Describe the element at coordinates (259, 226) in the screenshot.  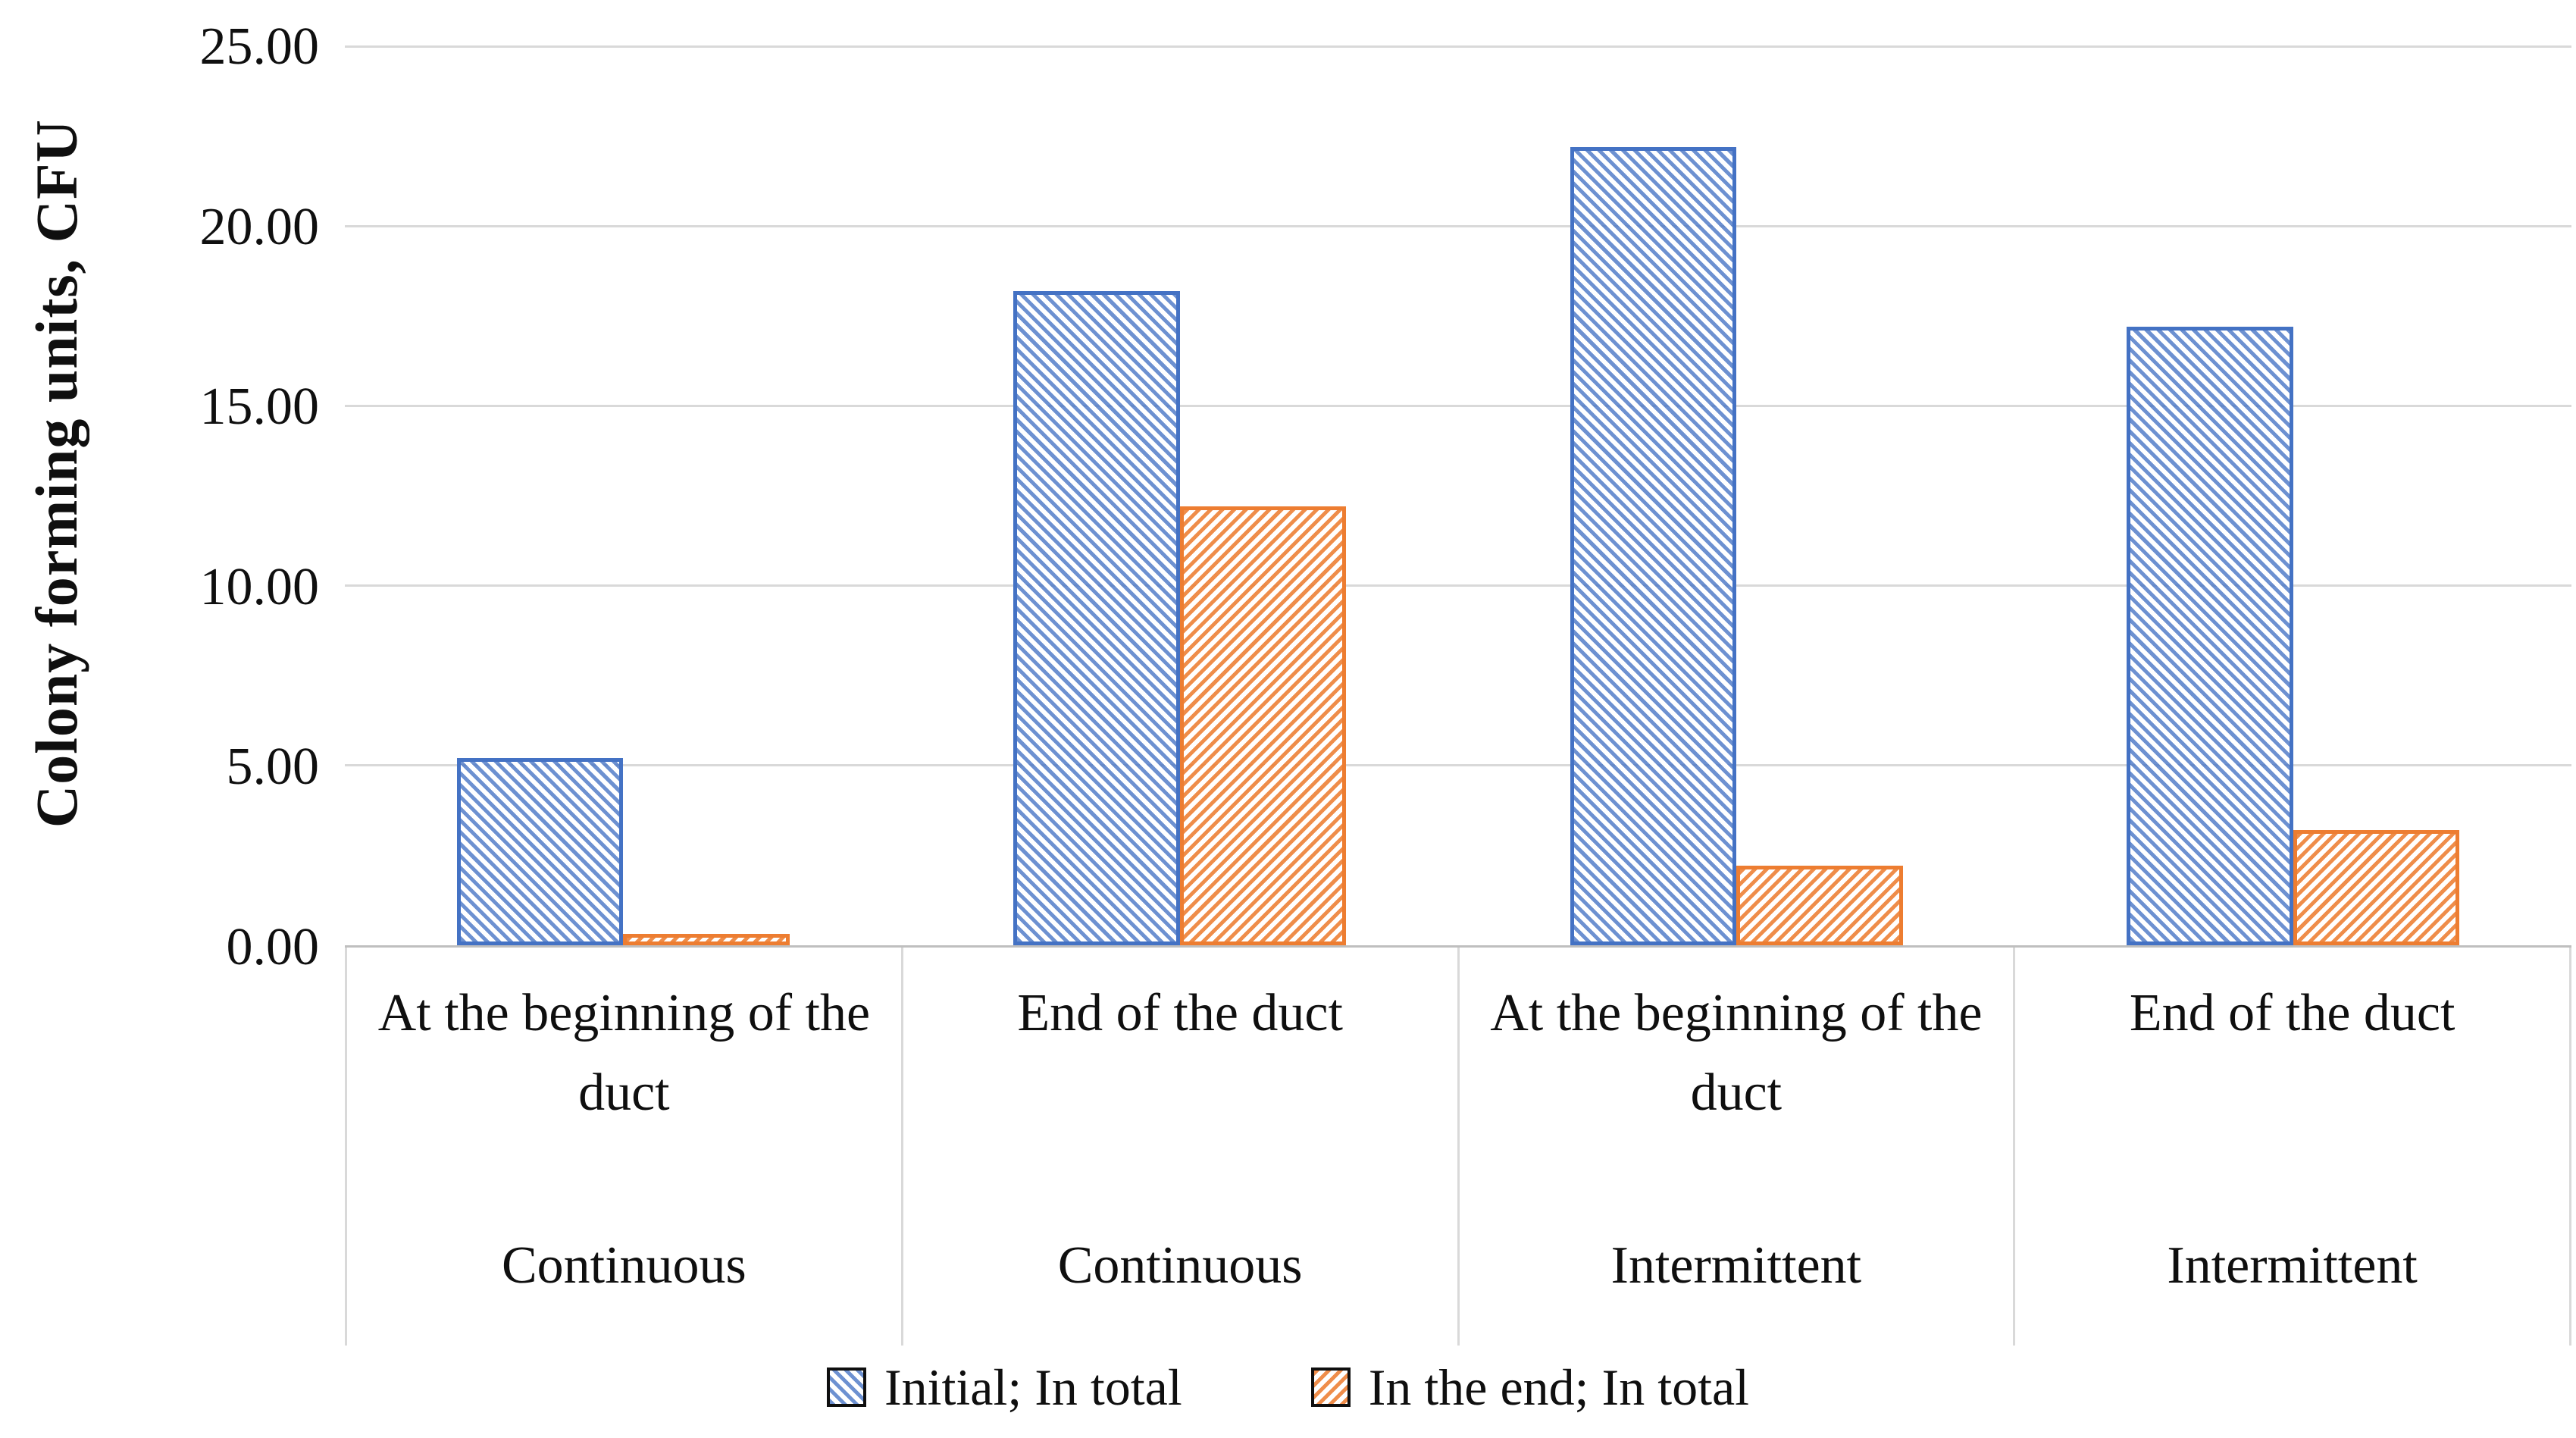
I see `y-tick-label: 20.00` at that location.